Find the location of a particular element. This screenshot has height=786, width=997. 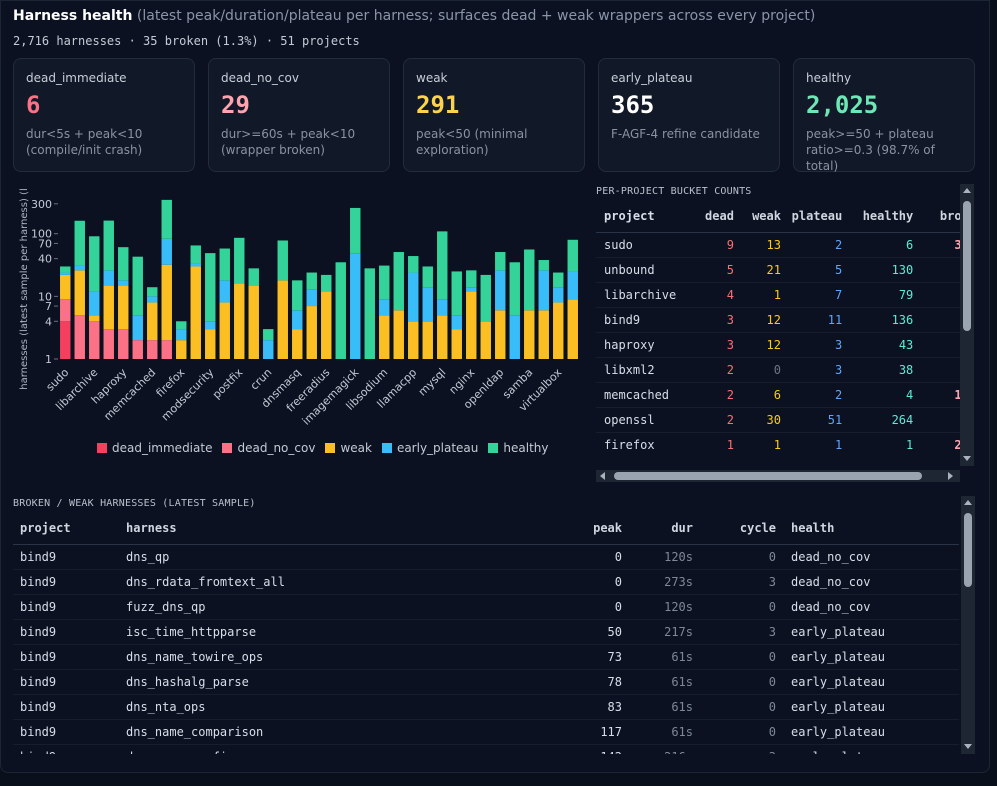

table-row: firefox111125. is located at coordinates (778, 443).